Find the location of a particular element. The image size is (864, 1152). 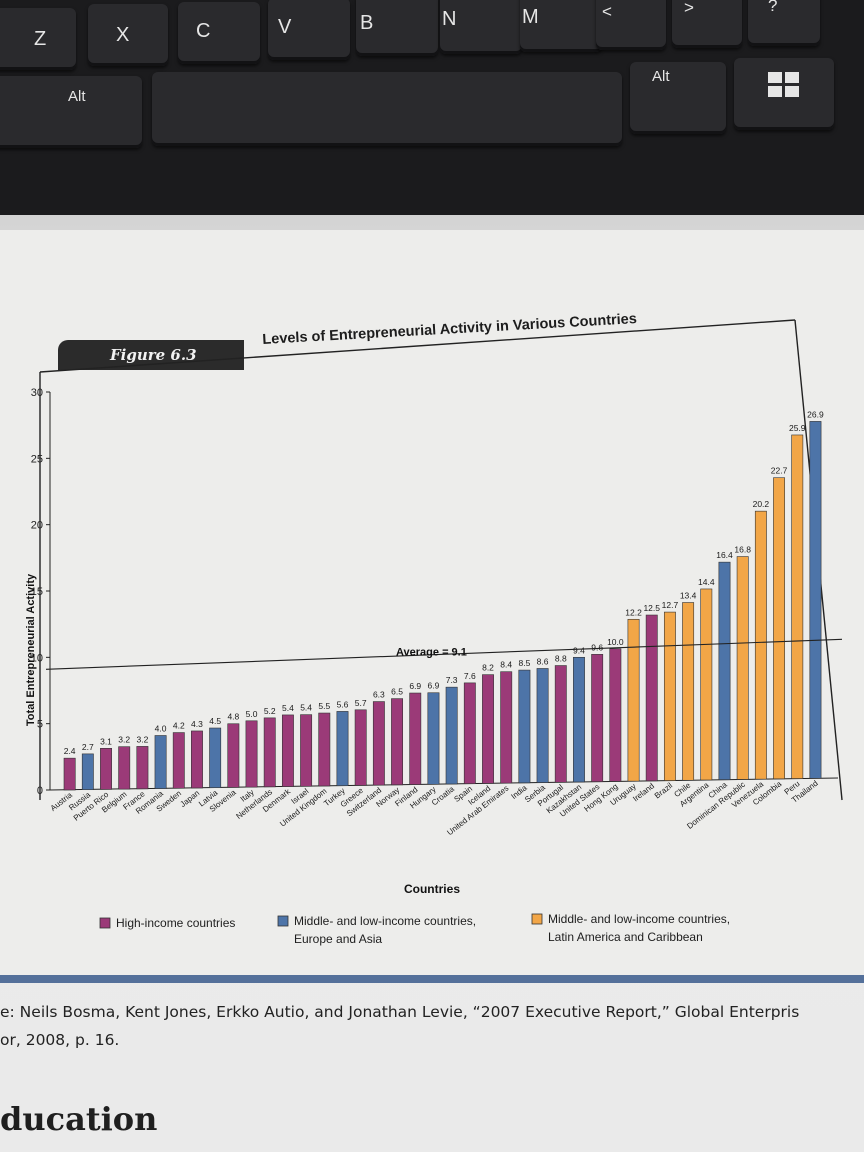

bar-slovenia is located at coordinates (233, 755).